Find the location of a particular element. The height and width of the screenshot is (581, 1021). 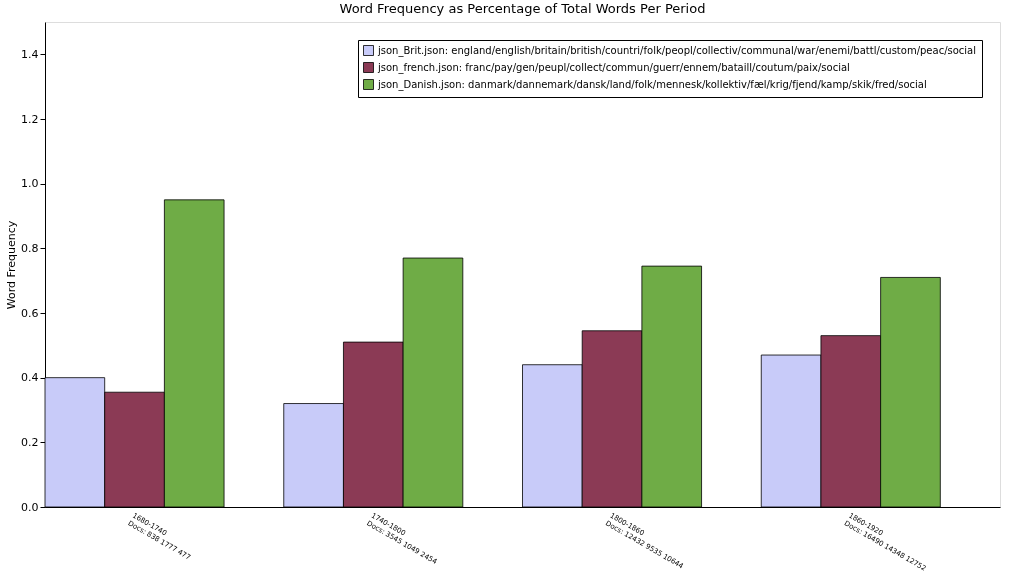

y-tick-label: 1.2 is located at coordinates (30, 119).